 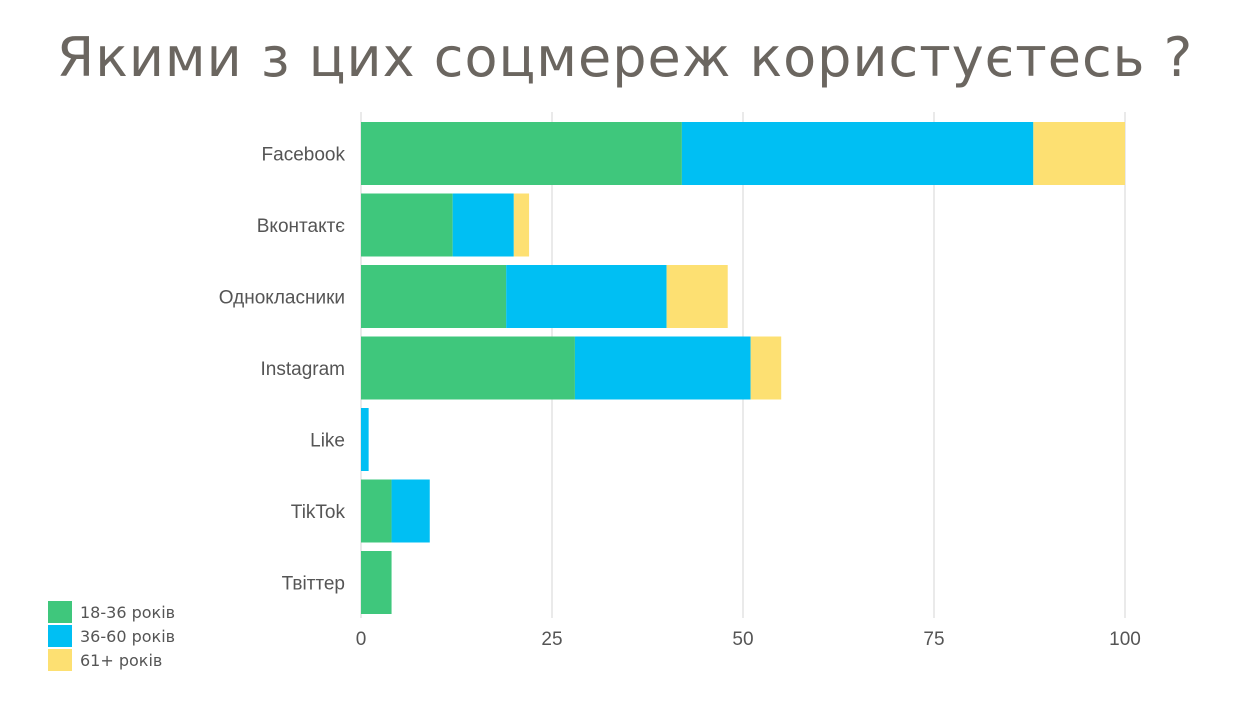 What do you see at coordinates (318, 512) in the screenshot?
I see `category-label: TikTok` at bounding box center [318, 512].